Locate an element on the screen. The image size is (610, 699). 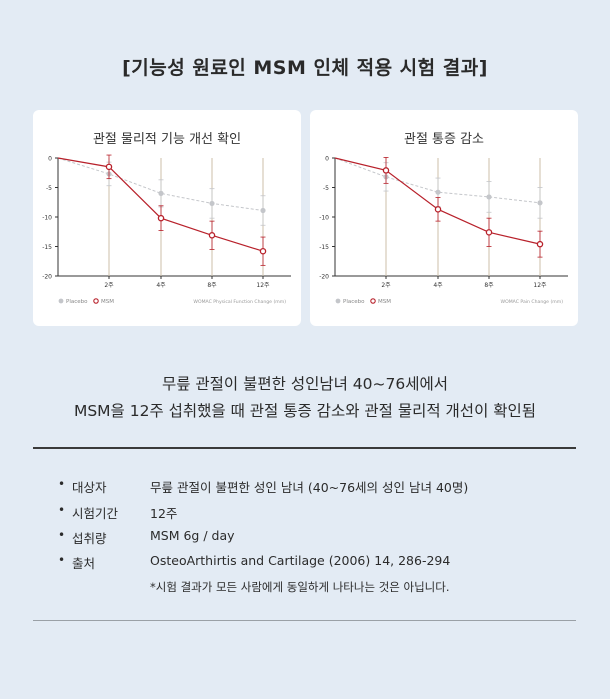
divider-bottom is located at coordinates (304, 620).